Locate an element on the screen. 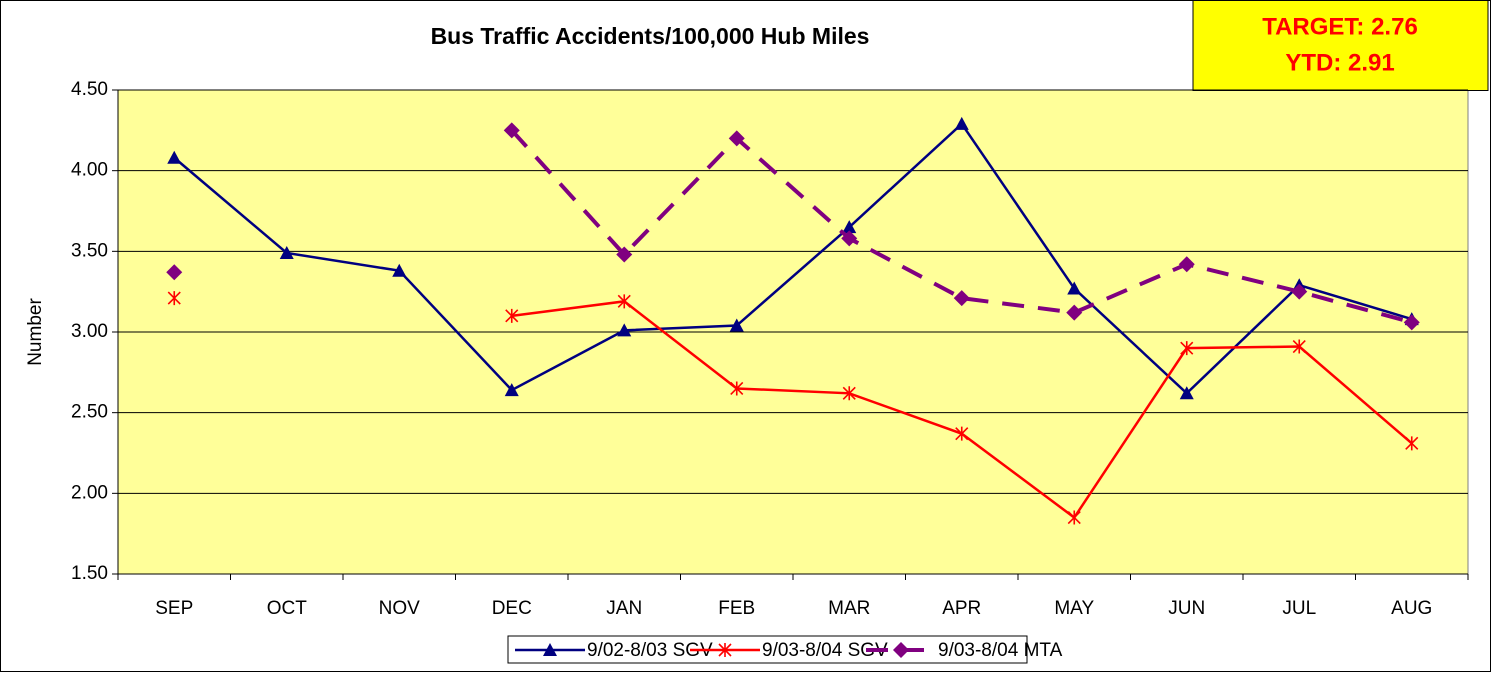 Image resolution: width=1492 pixels, height=673 pixels. legend-label: 9/03-8/04 MTA is located at coordinates (1000, 650).